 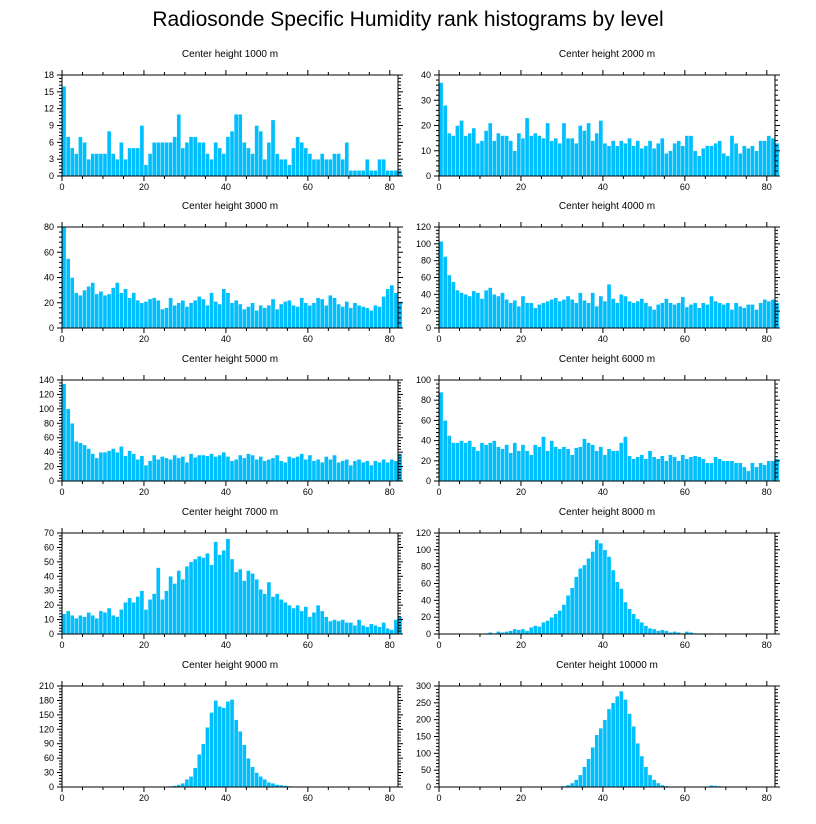 I want to click on y-tick-label: 50, so click(x=49, y=562).